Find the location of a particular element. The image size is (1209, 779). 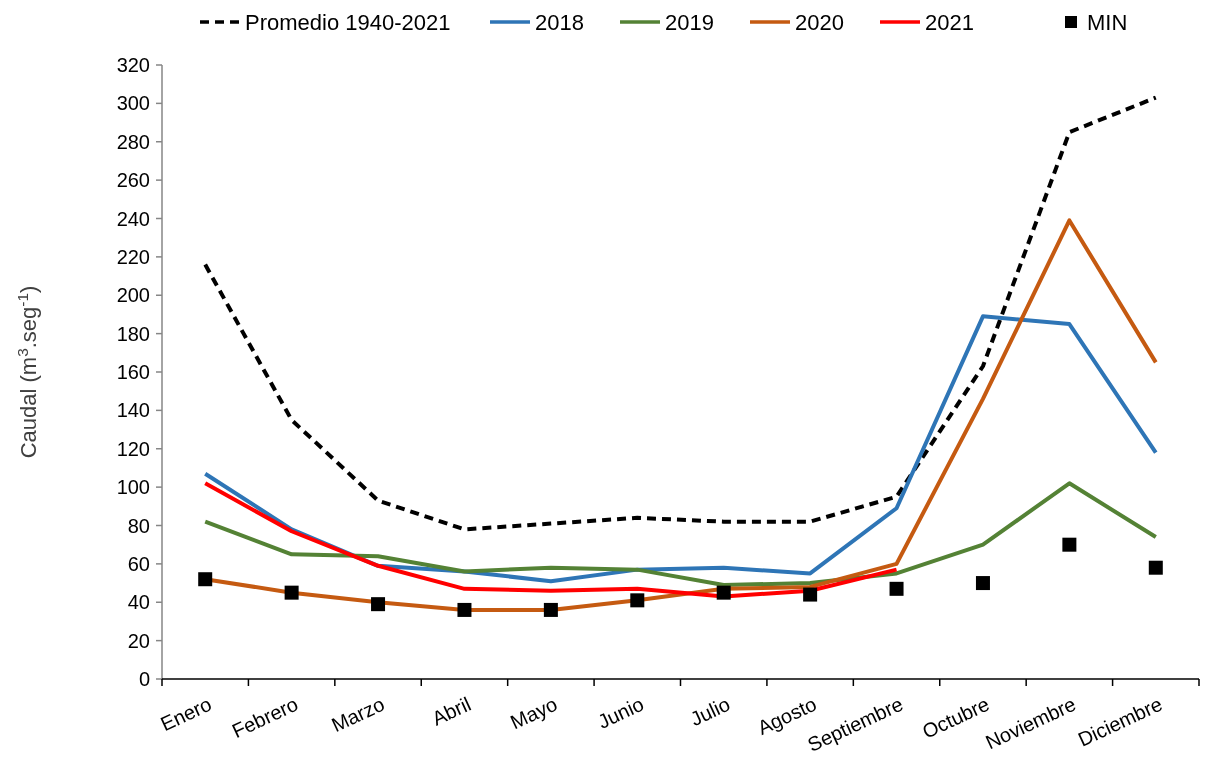

y-tick-label: 320 is located at coordinates (133, 65).